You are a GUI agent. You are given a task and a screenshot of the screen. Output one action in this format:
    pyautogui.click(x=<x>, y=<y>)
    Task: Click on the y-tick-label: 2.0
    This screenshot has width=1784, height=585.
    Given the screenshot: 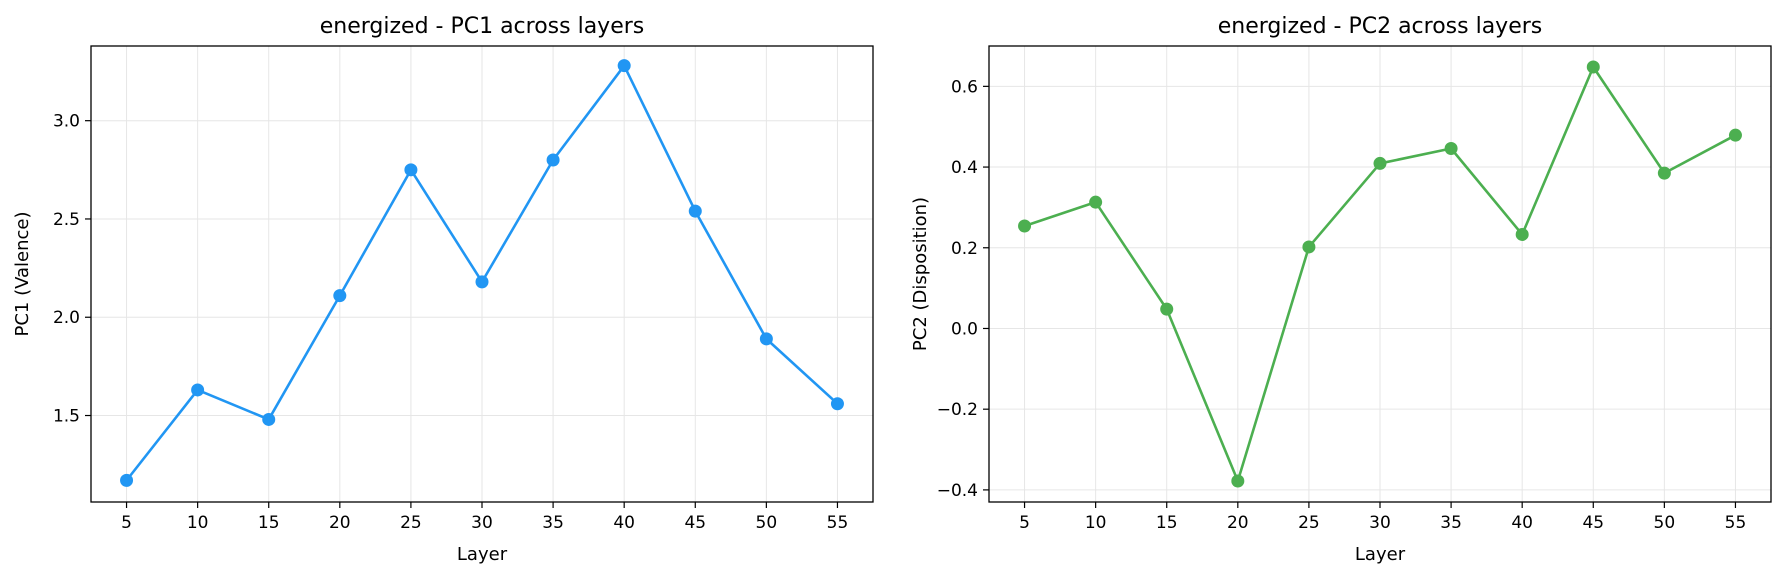 What is the action you would take?
    pyautogui.click(x=66, y=318)
    